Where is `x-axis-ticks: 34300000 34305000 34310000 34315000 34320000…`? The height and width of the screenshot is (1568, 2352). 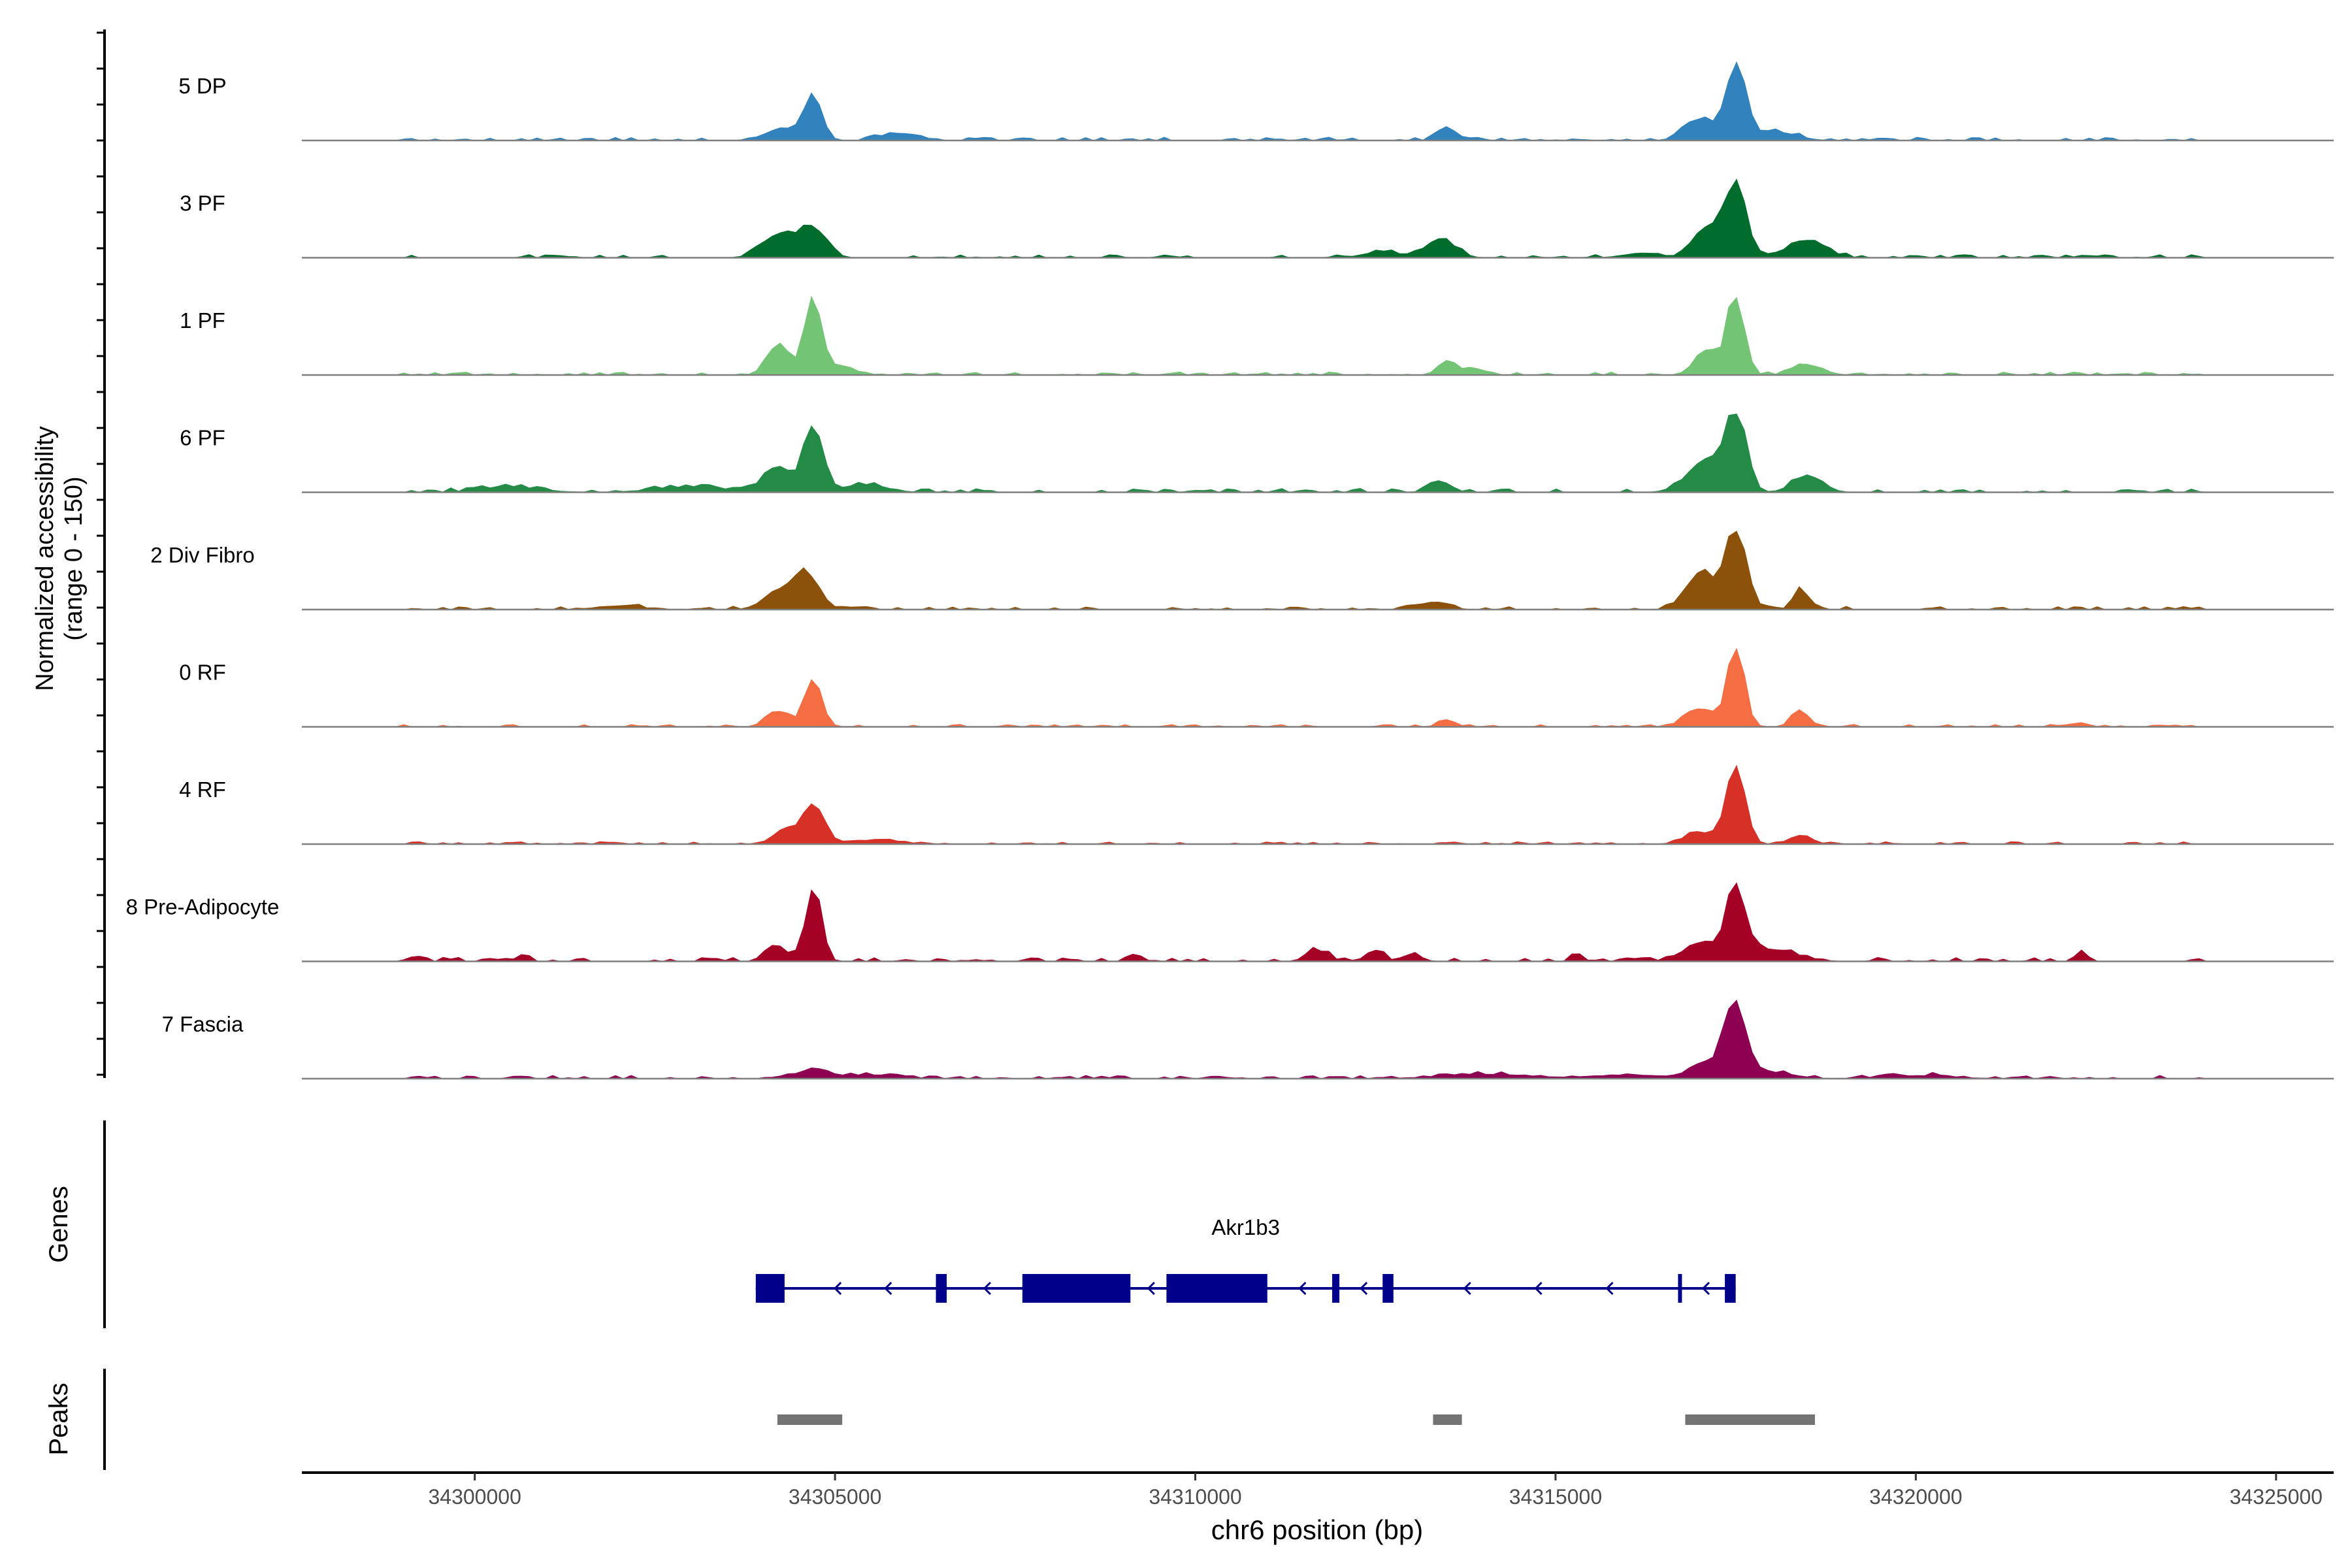
x-axis-ticks: 34300000 34305000 34310000 34315000 34320000… is located at coordinates (1375, 1491).